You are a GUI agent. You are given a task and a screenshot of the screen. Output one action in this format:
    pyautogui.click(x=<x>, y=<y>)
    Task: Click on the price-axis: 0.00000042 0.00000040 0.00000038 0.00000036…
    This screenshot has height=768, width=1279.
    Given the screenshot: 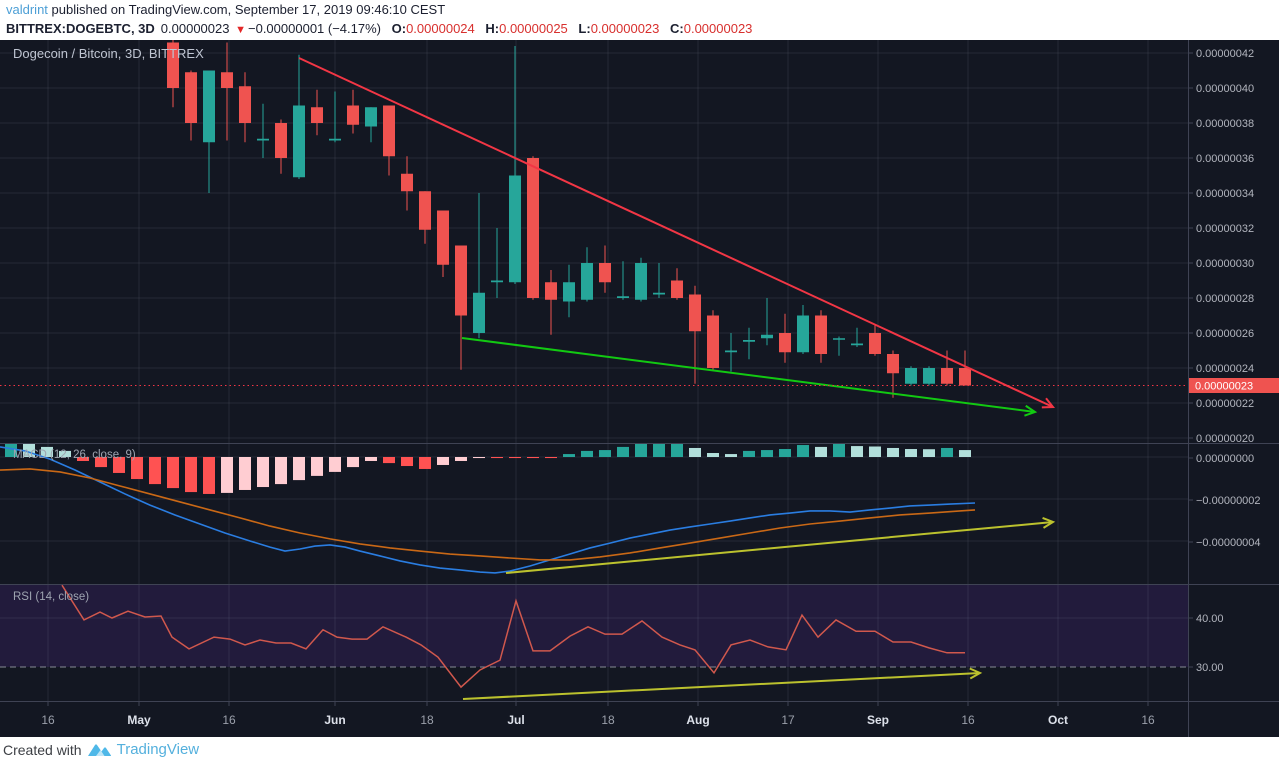 What is the action you would take?
    pyautogui.click(x=1224, y=361)
    